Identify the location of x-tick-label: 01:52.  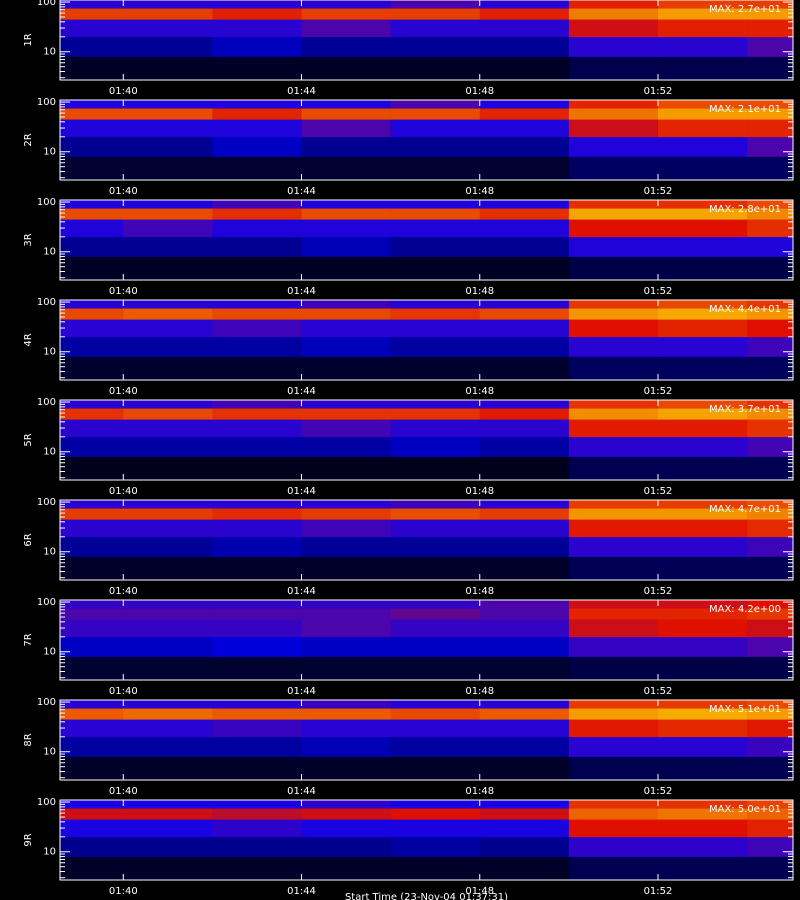
(658, 491).